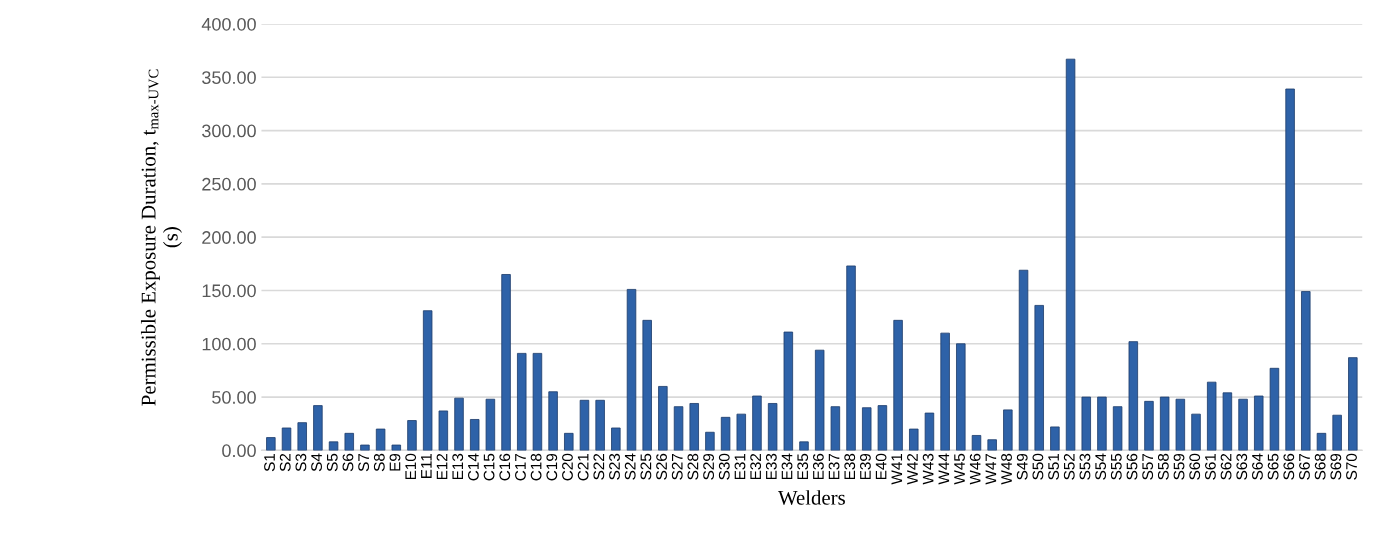 Image resolution: width=1376 pixels, height=533 pixels. Describe the element at coordinates (599, 466) in the screenshot. I see `x-tick-label: S22` at that location.